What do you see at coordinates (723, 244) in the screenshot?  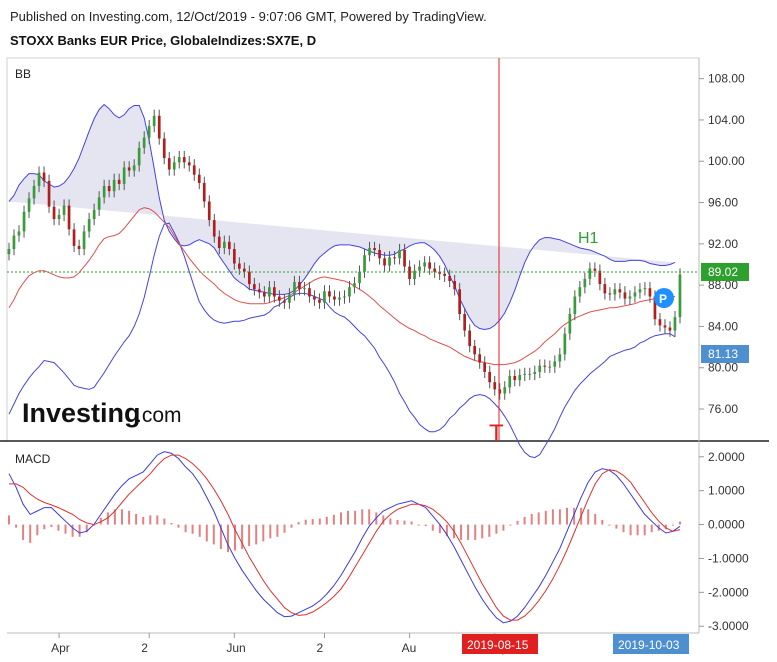 I see `price-tick-label: 92.00` at bounding box center [723, 244].